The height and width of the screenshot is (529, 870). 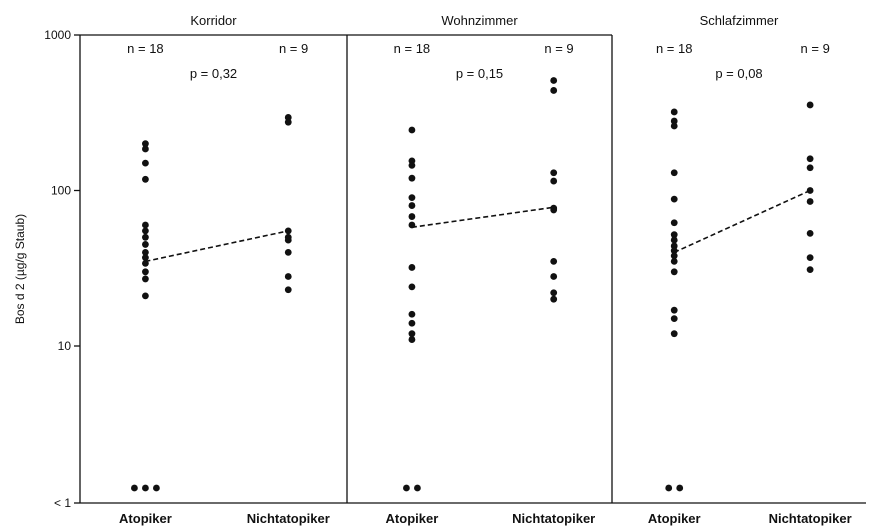 What do you see at coordinates (20, 269) in the screenshot?
I see `y-axis-label: Bos d 2 (µg/g Staub)` at bounding box center [20, 269].